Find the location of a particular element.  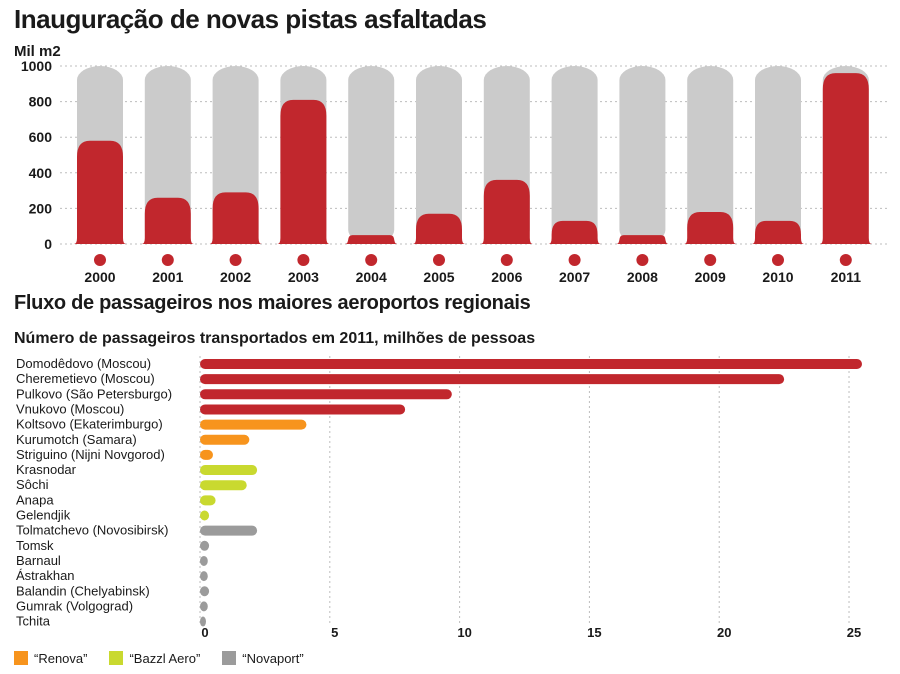

legend-item-novaport: “Novaport” is located at coordinates (263, 658).